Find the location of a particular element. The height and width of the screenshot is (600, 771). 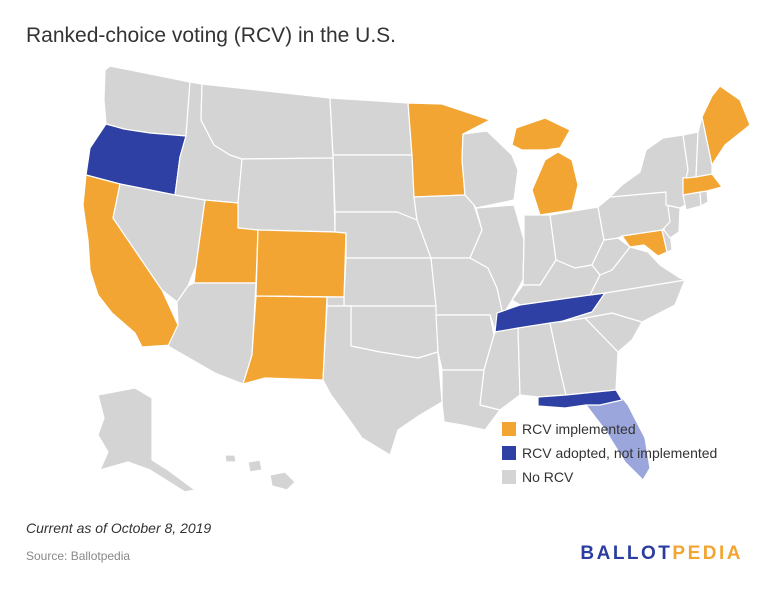

state-kansas is located at coordinates (390, 282).